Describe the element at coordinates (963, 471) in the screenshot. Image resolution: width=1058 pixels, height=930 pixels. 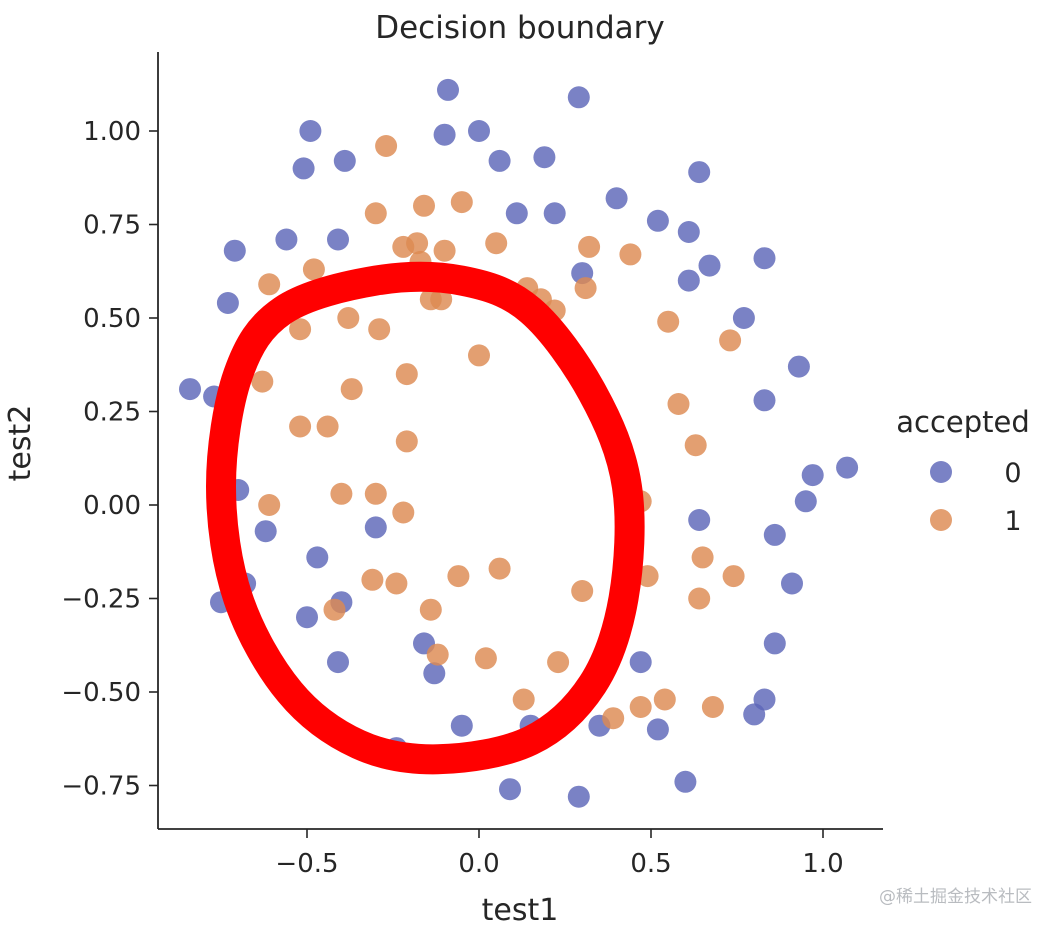
I see `legend: accepted 0 1` at that location.